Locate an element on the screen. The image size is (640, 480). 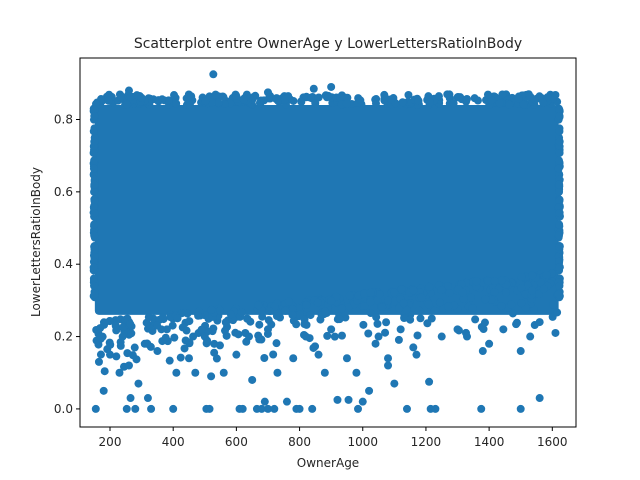
x-tick-label: 600 is located at coordinates (236, 442).